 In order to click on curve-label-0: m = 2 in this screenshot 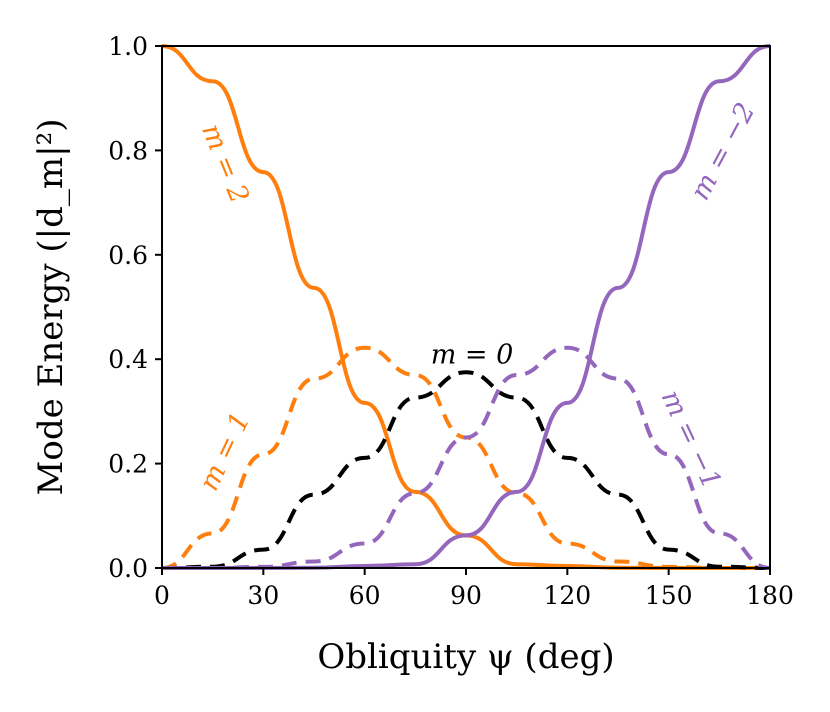, I will do `click(225, 164)`.